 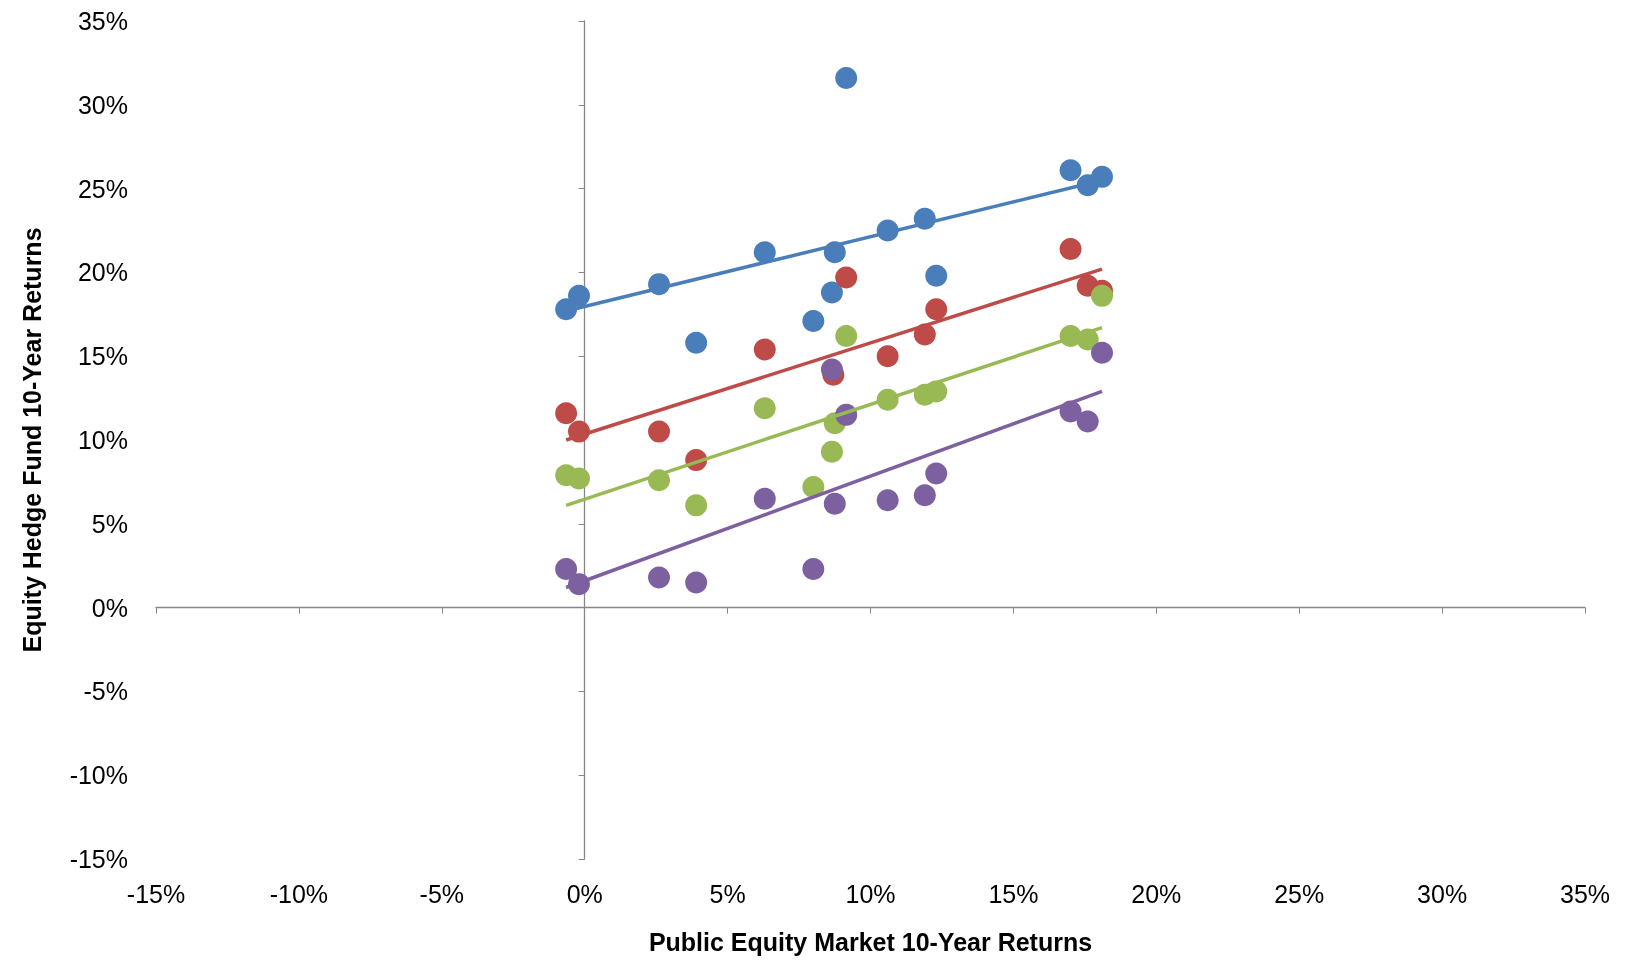 What do you see at coordinates (98, 775) in the screenshot?
I see `y-tick-label: -10%` at bounding box center [98, 775].